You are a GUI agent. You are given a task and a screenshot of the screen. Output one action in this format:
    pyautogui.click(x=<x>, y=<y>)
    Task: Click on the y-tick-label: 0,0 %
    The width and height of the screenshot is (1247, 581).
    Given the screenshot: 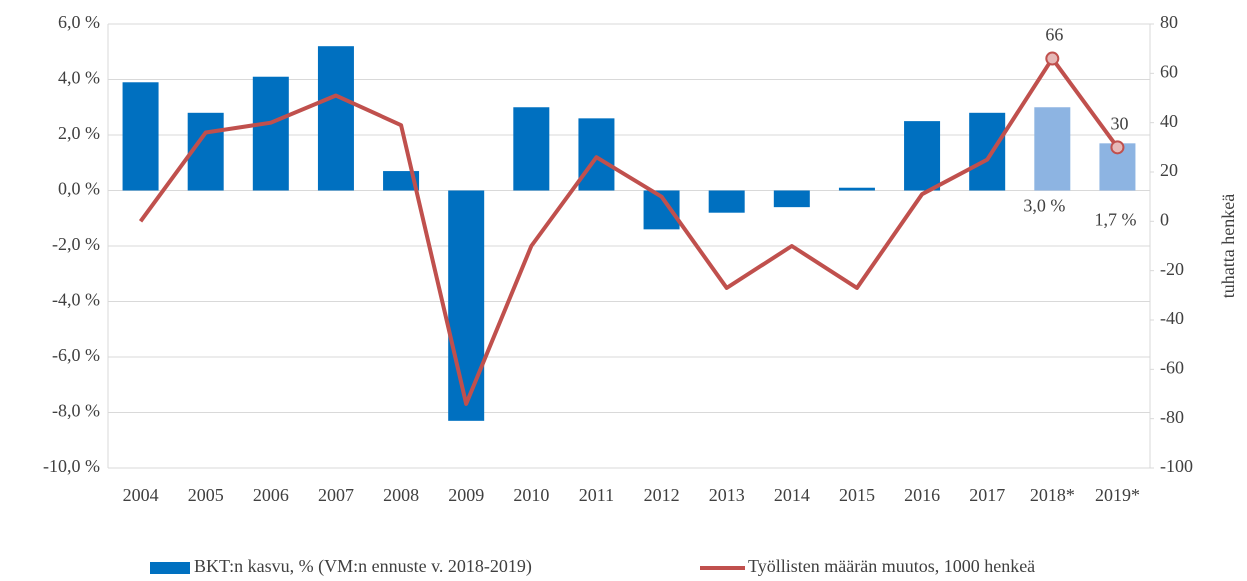 What is the action you would take?
    pyautogui.click(x=79, y=189)
    